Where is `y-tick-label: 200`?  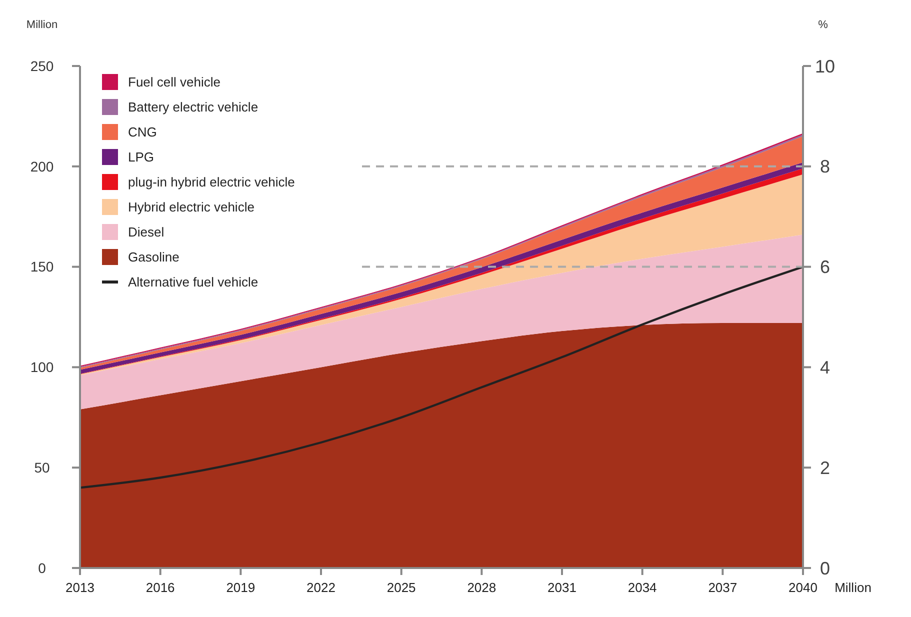
y-tick-label: 200 is located at coordinates (42, 166).